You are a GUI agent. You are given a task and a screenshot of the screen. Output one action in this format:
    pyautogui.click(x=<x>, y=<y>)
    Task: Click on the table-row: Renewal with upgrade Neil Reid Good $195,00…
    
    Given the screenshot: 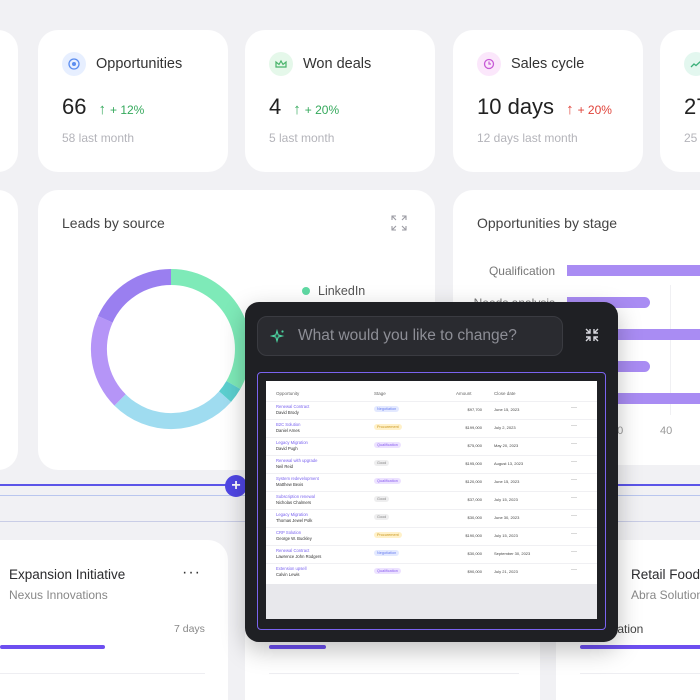 What is the action you would take?
    pyautogui.click(x=431, y=464)
    